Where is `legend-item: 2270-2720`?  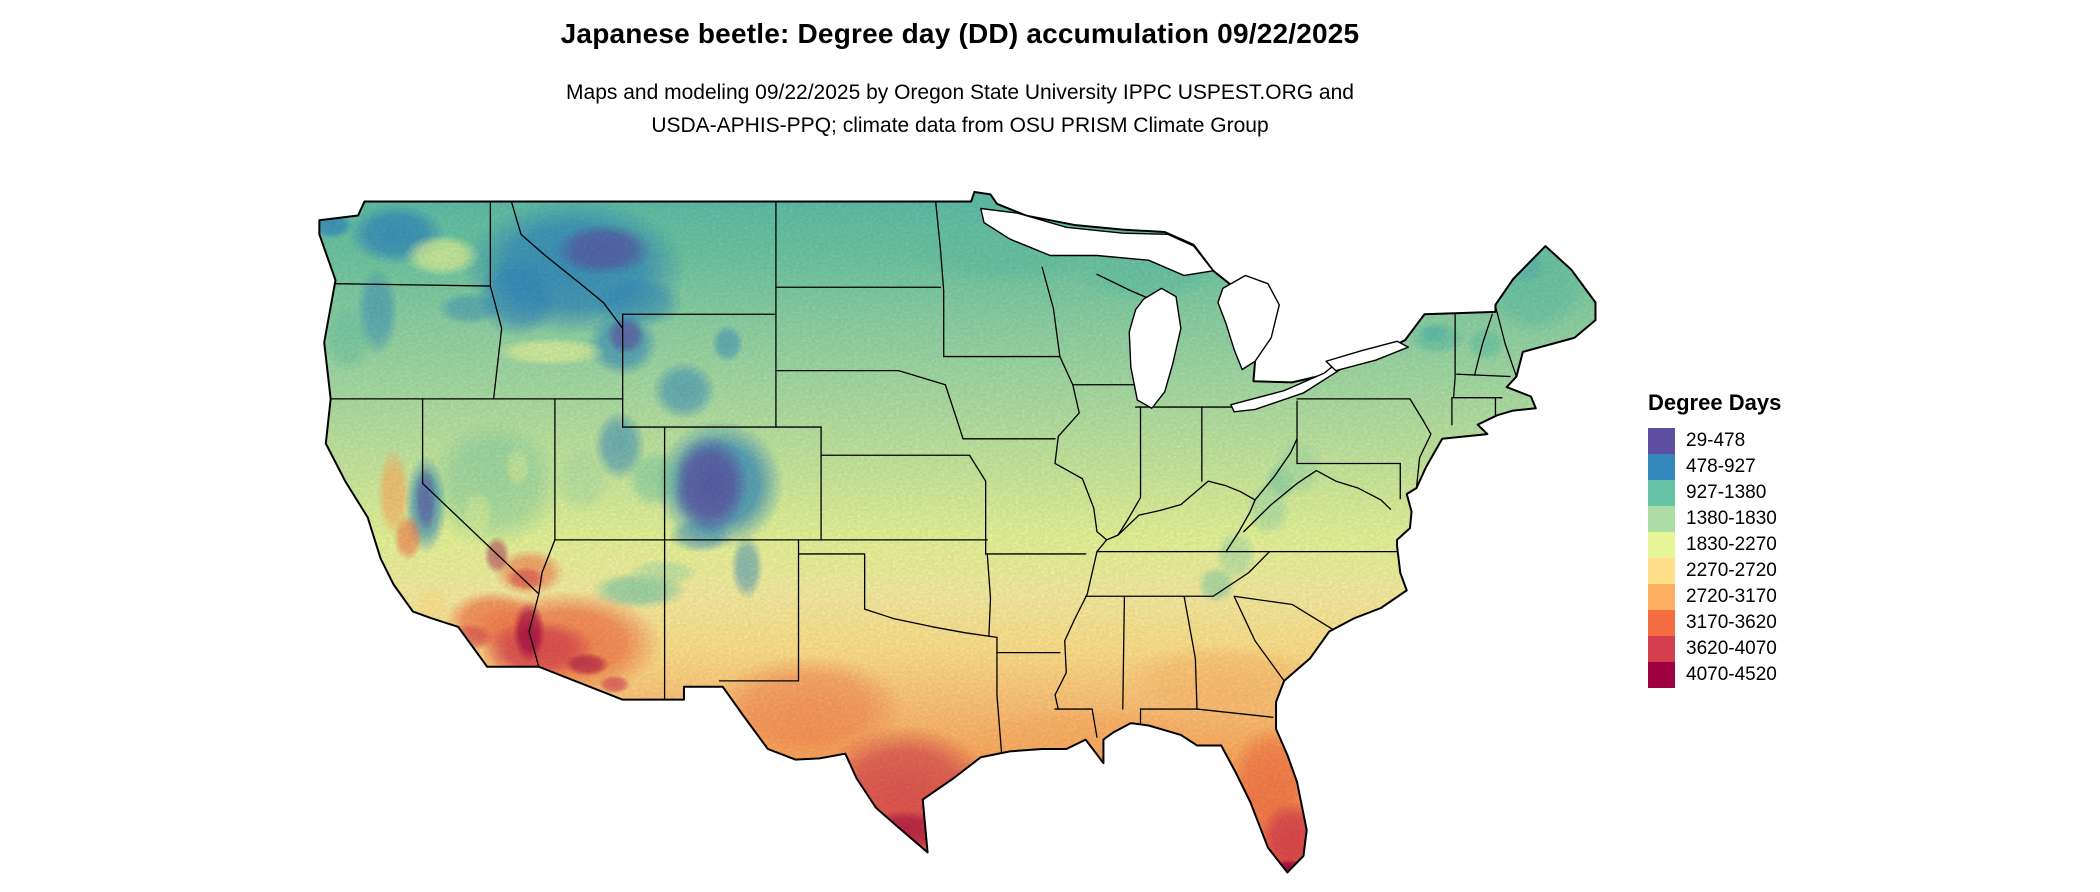 legend-item: 2270-2720 is located at coordinates (1714, 571).